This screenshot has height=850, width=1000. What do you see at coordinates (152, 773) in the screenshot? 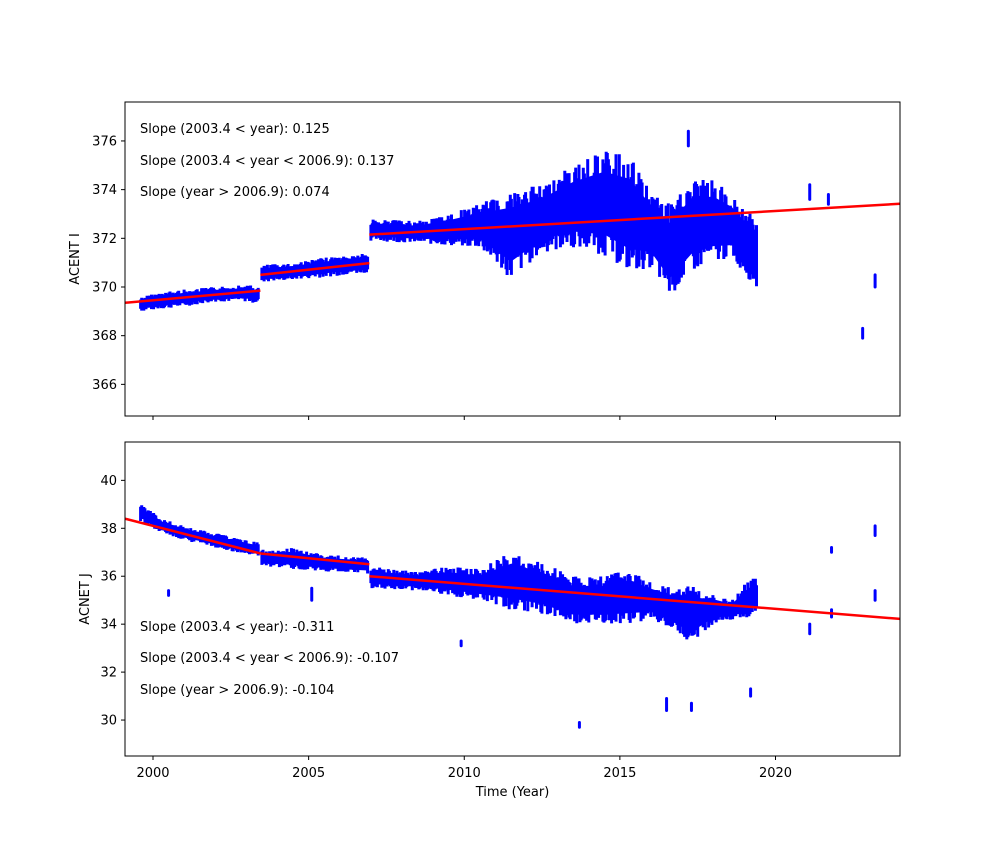
I see `bottom-x-tick-label: 2000` at bounding box center [152, 773].